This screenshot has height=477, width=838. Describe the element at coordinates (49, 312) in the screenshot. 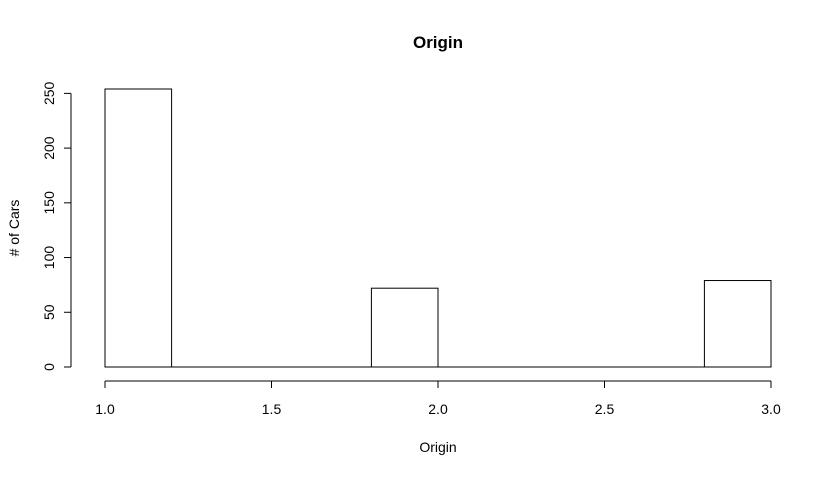

I see `y-tick-label-1: 50` at that location.